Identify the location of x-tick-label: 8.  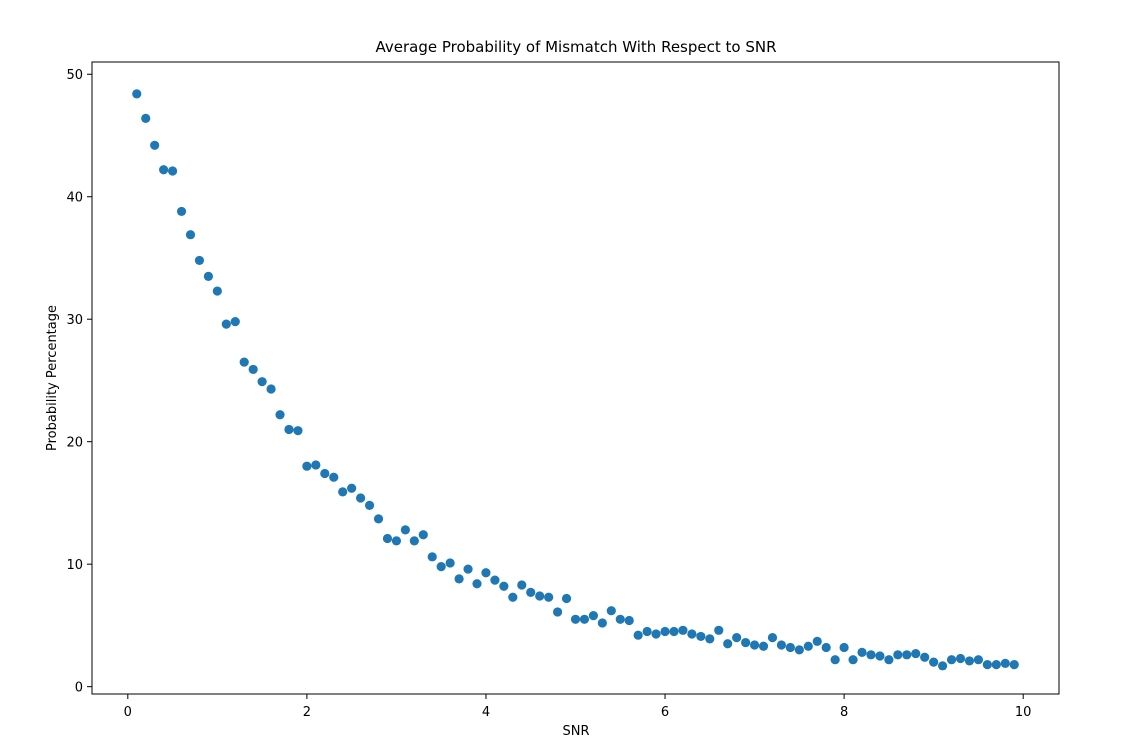
(844, 712).